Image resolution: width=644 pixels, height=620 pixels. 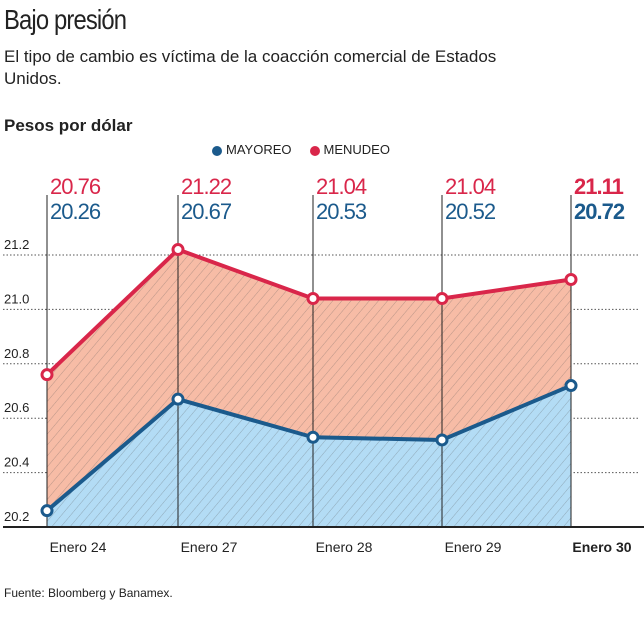 What do you see at coordinates (16, 462) in the screenshot?
I see `y-tick-label: 20.4` at bounding box center [16, 462].